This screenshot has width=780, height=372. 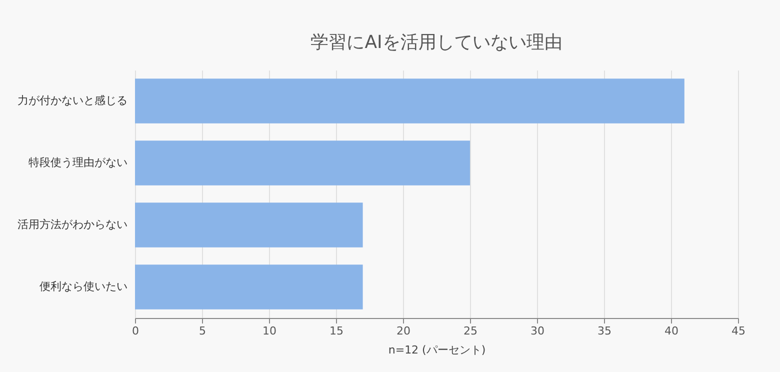 What do you see at coordinates (135, 331) in the screenshot?
I see `x-tick-label: 0` at bounding box center [135, 331].